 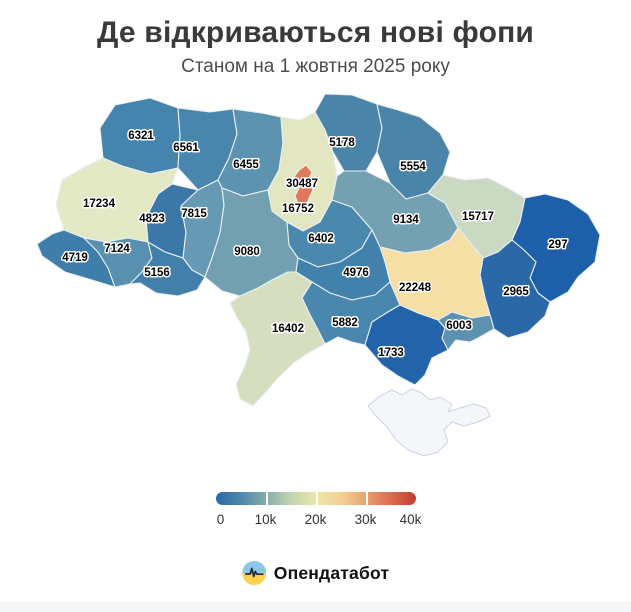 I want to click on region-value-kyiv_city: 30487, so click(x=302, y=184).